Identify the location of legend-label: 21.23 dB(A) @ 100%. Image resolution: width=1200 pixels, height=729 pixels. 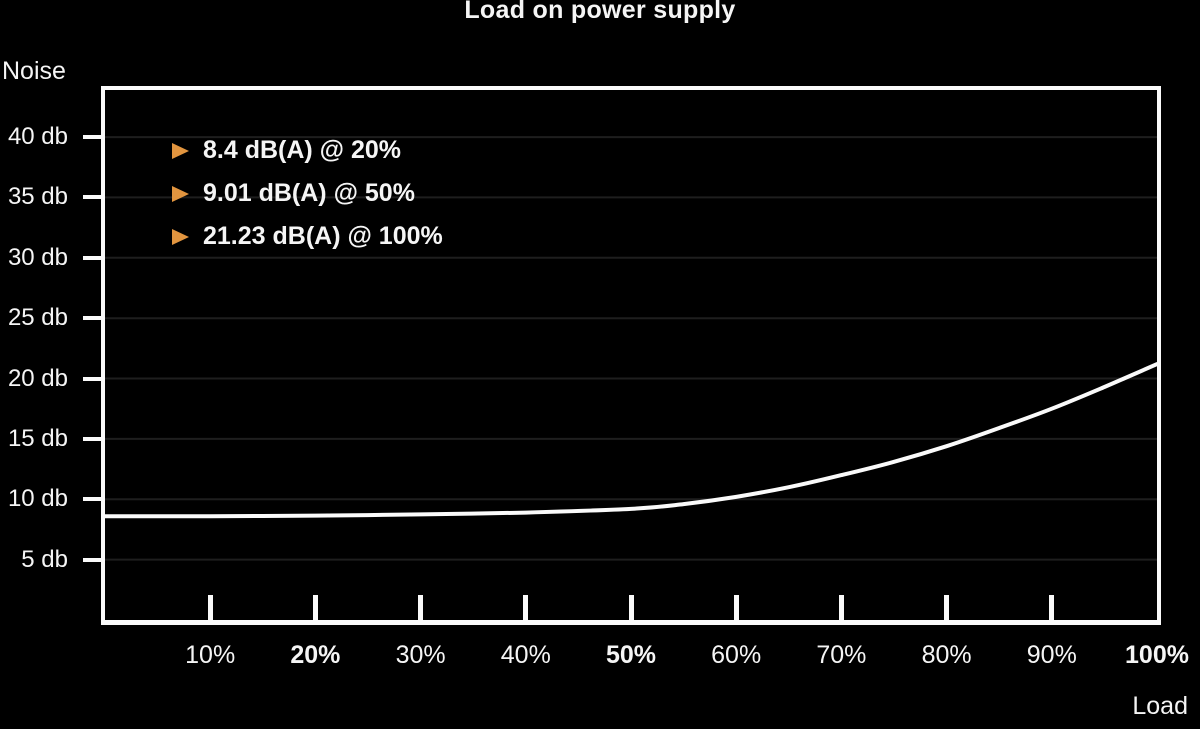
(323, 236).